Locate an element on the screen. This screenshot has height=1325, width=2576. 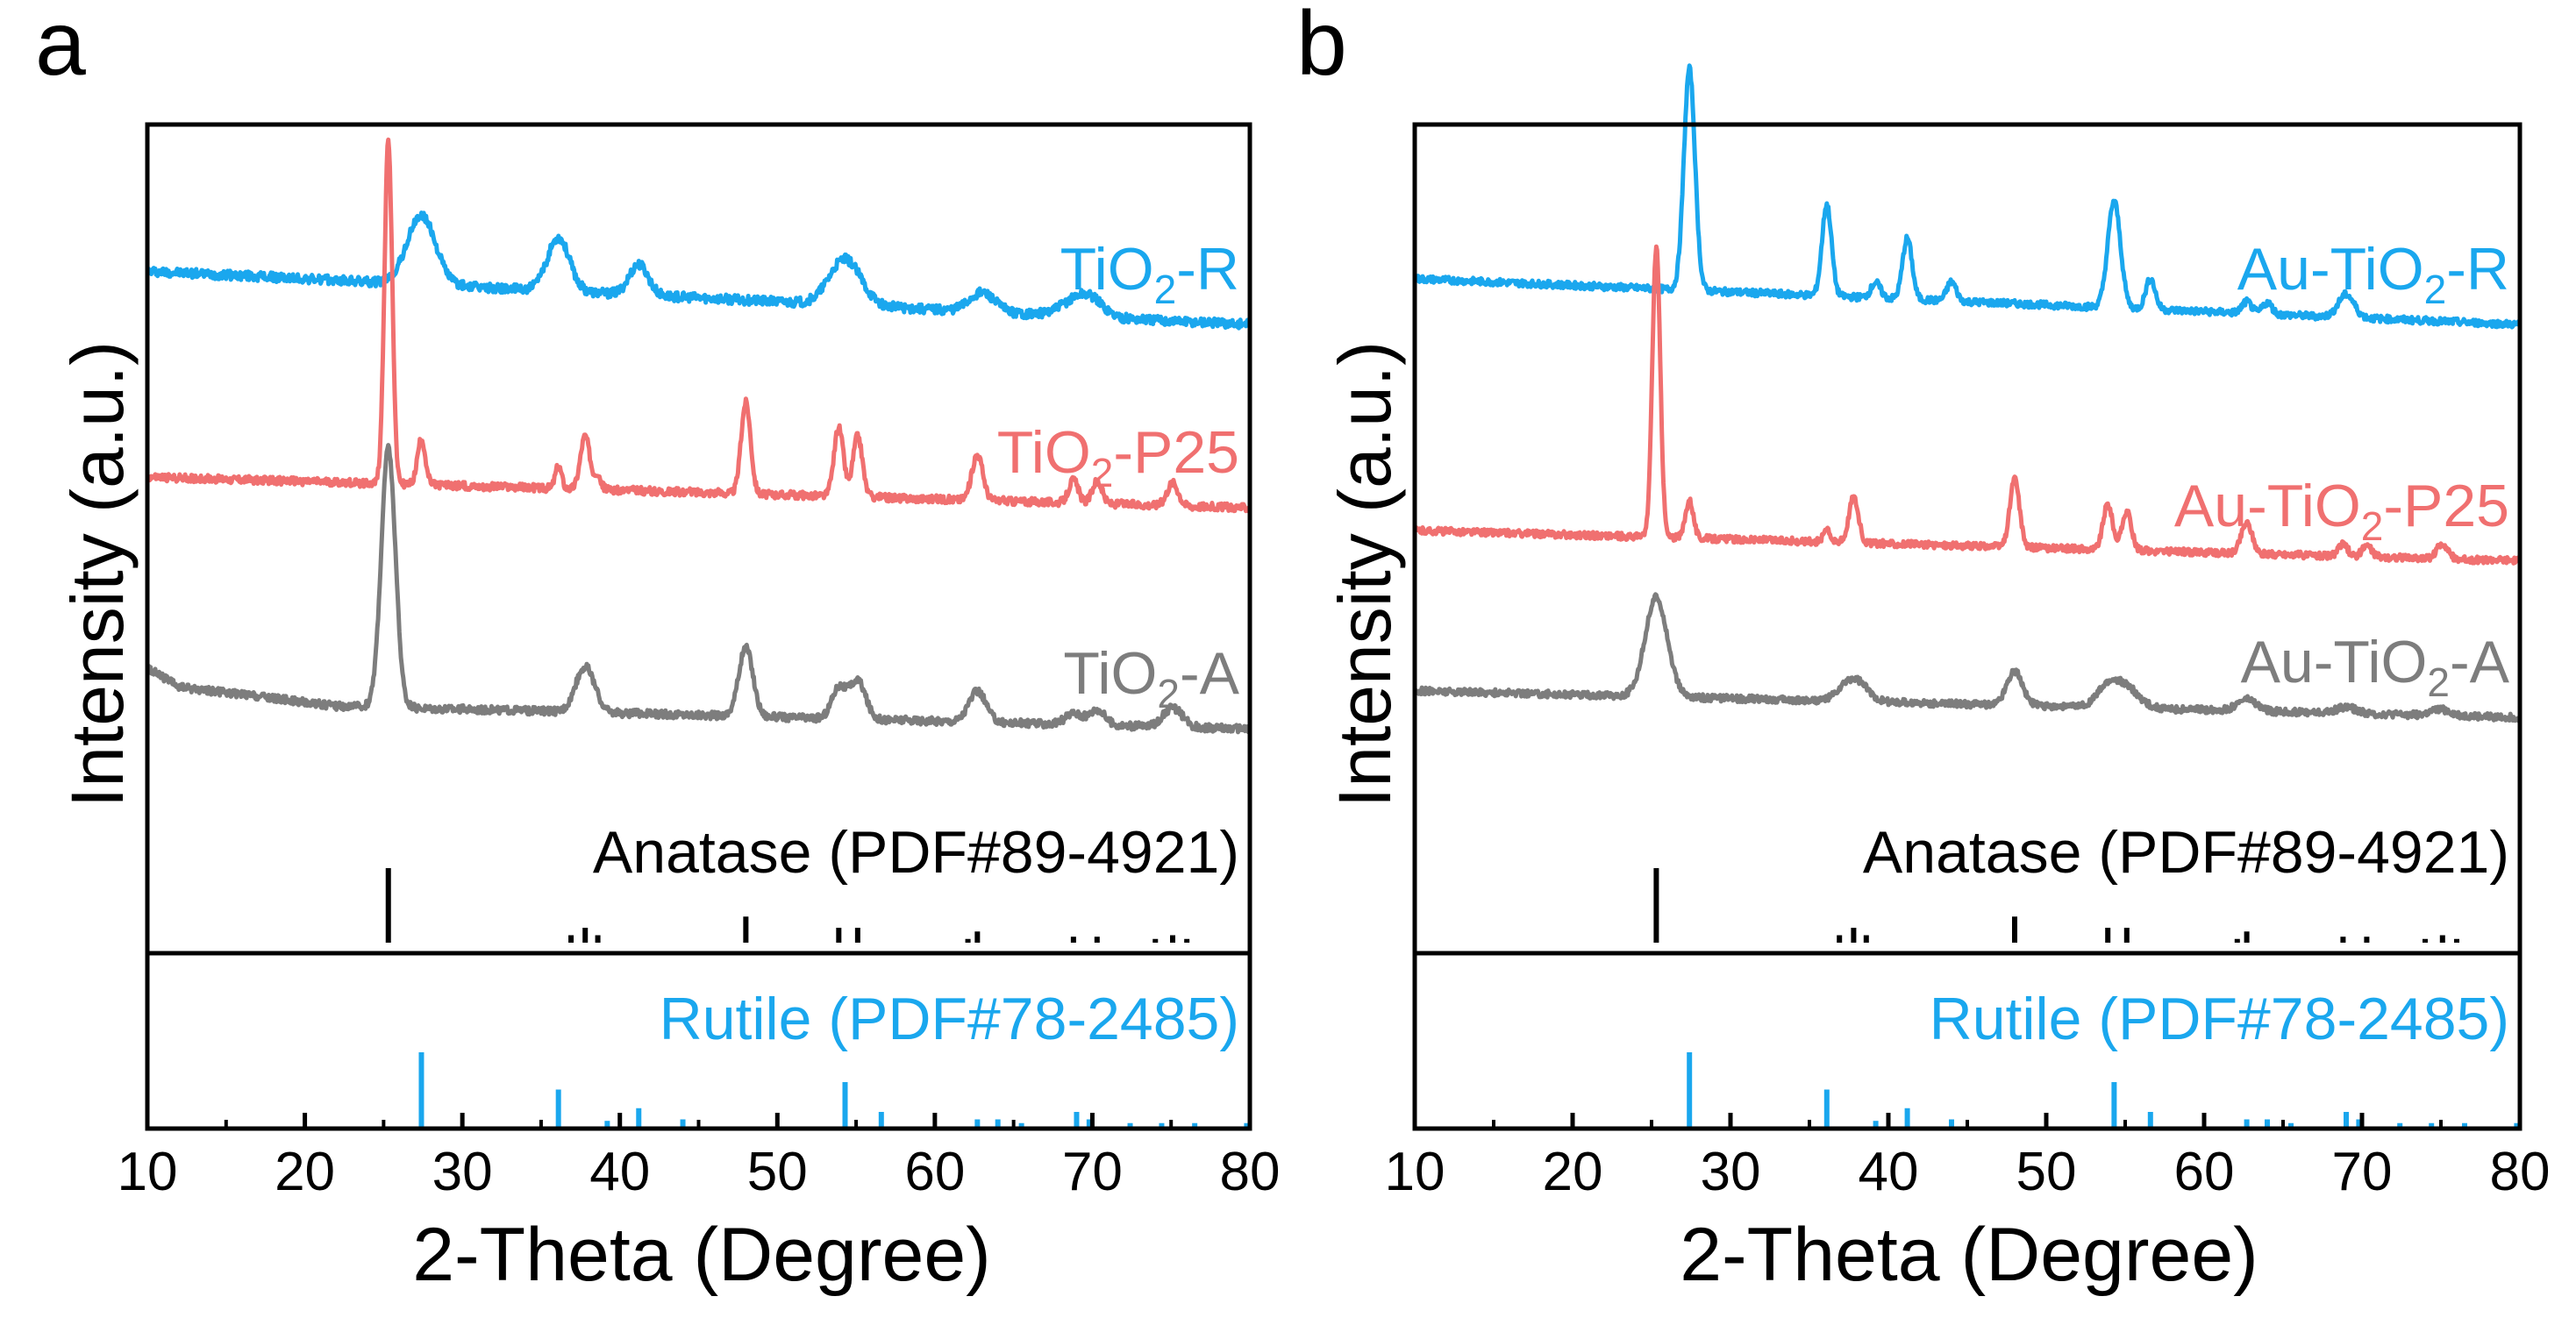
series-line-tio2-p25 is located at coordinates (698, 325).